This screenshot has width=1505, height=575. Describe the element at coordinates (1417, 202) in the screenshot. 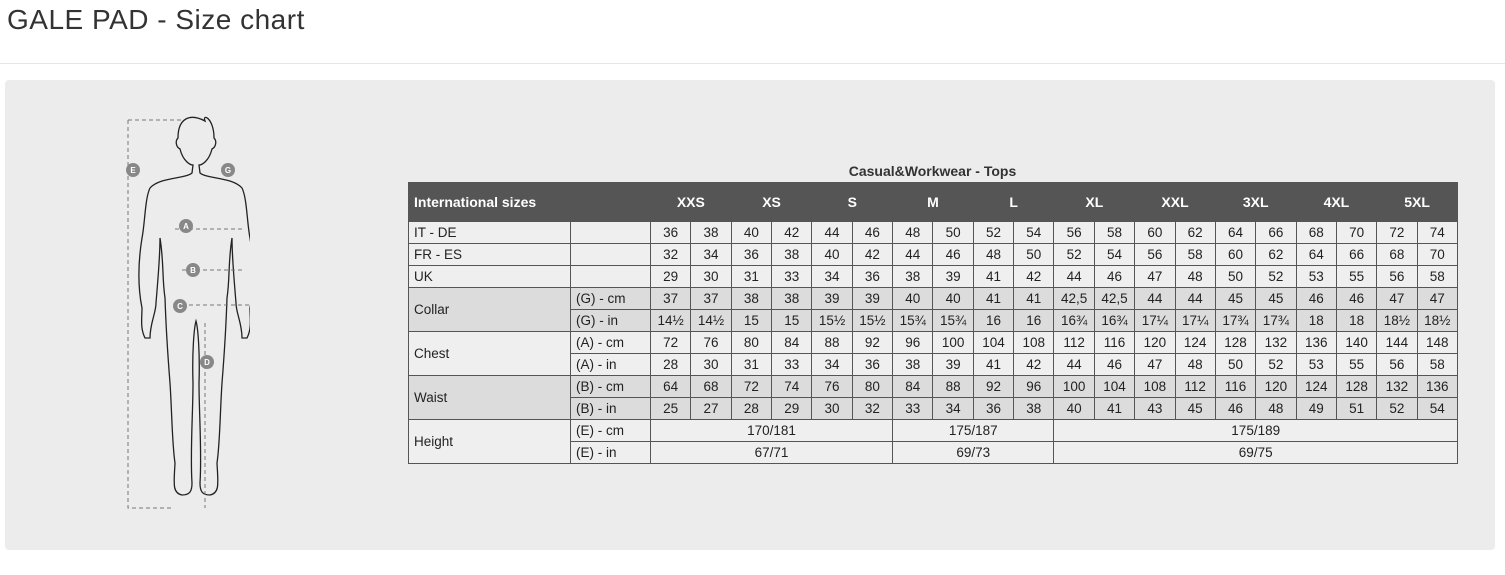

I see `header-size-5xl: 5XL` at that location.